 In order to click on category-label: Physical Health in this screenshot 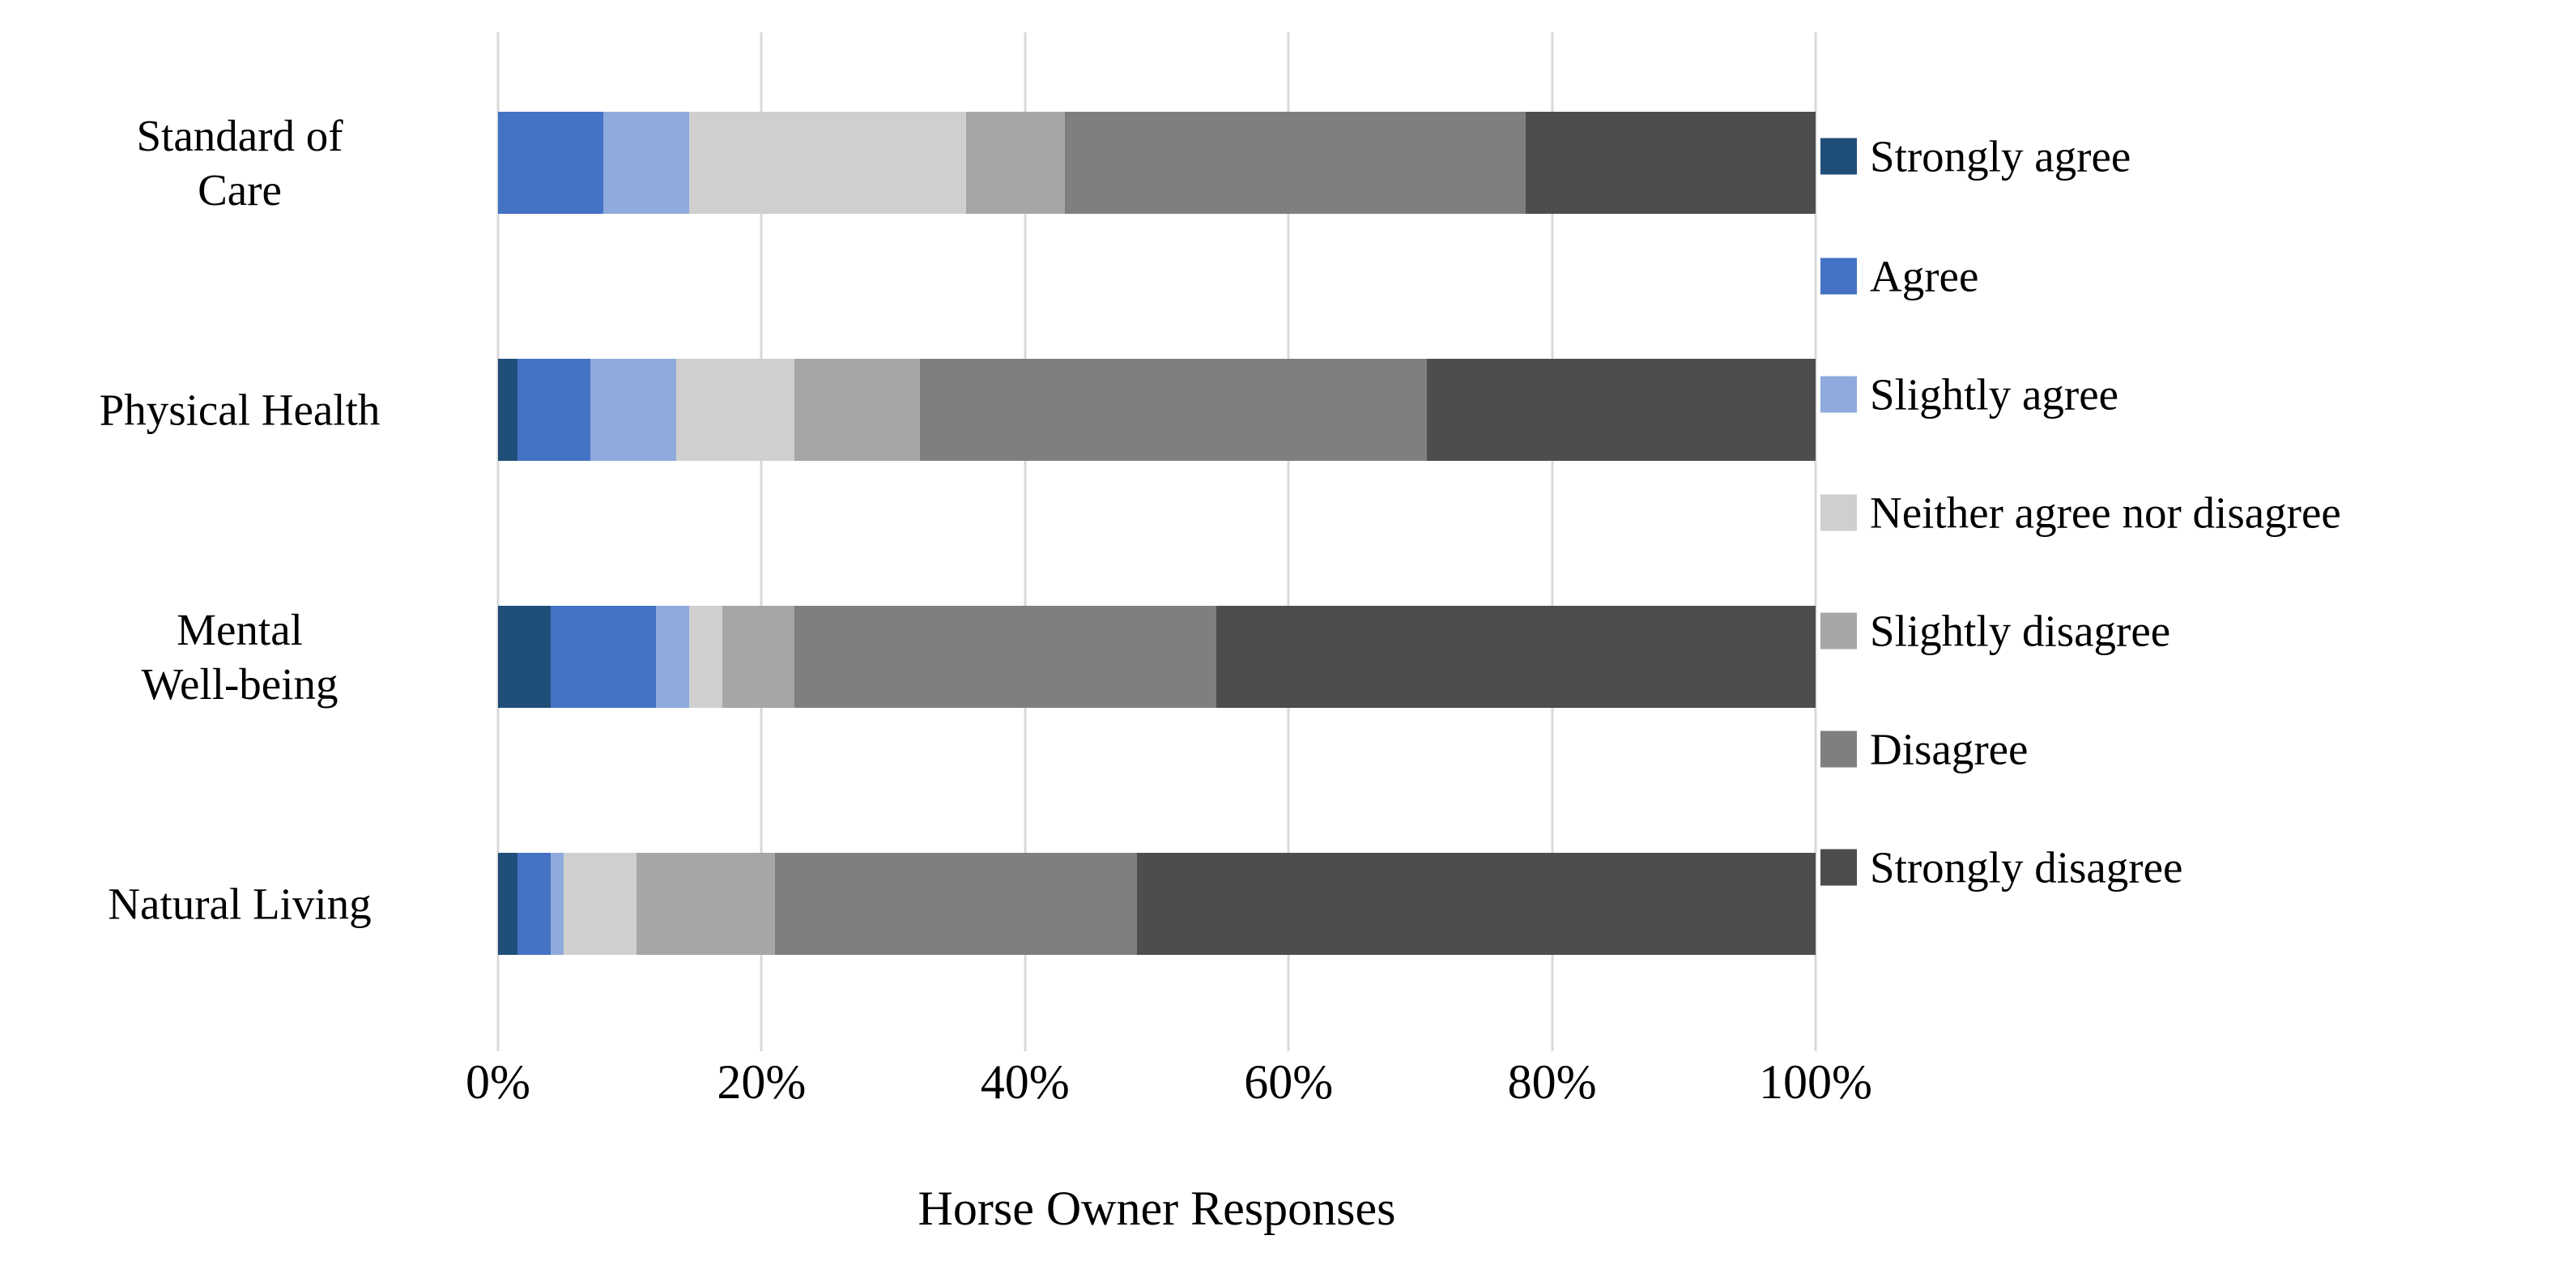, I will do `click(240, 410)`.